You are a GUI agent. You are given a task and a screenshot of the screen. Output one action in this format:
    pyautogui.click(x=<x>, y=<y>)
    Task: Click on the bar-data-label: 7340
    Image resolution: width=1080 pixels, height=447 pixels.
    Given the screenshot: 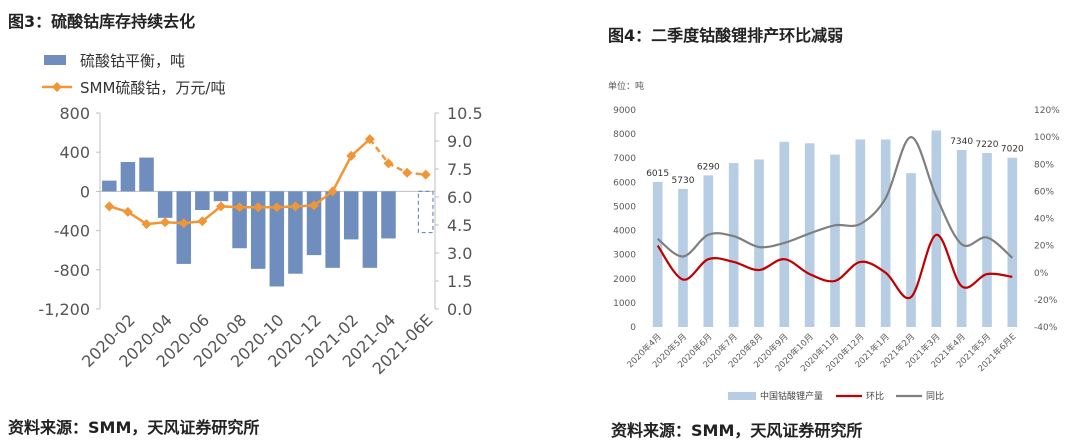 What is the action you would take?
    pyautogui.click(x=961, y=142)
    